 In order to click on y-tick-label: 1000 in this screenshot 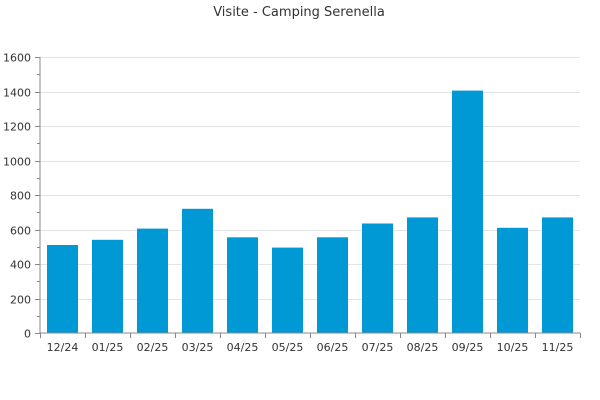, I will do `click(17, 162)`.